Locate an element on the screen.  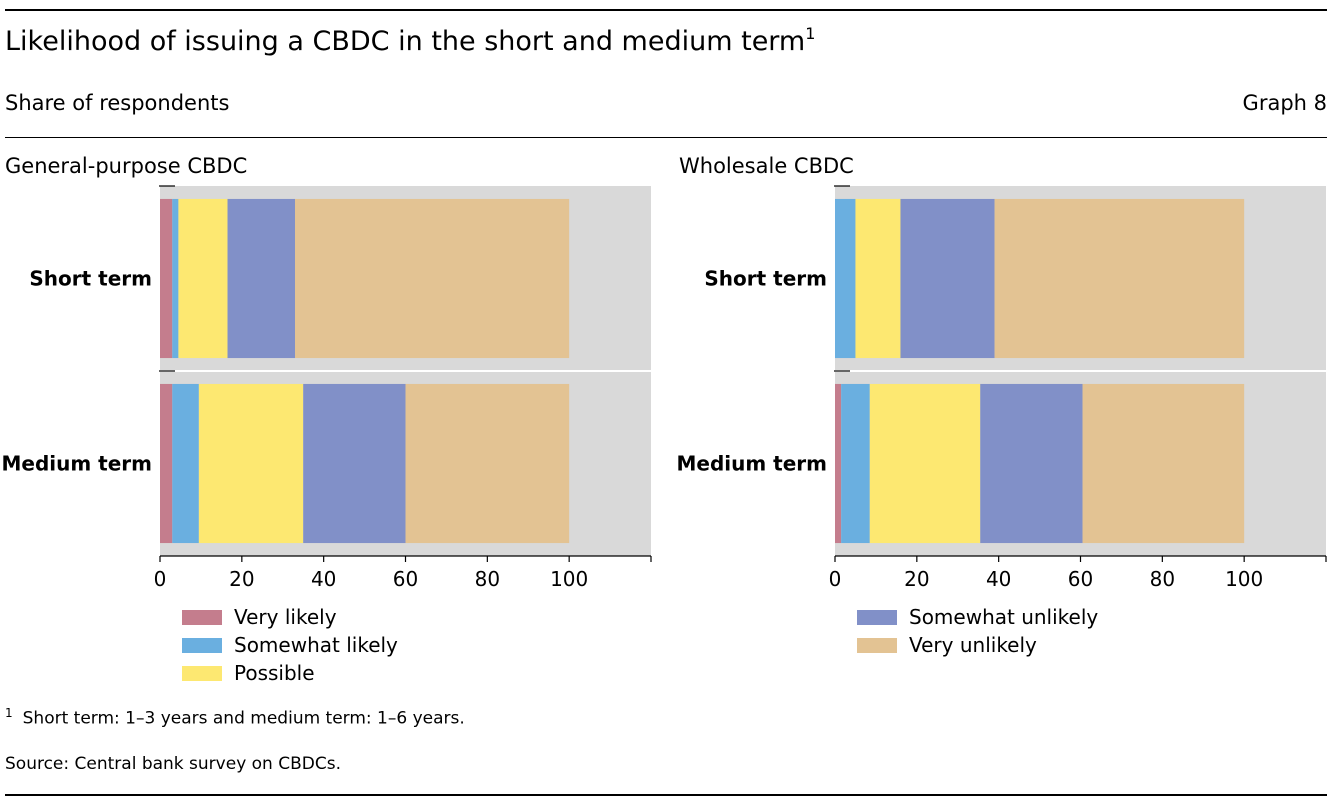
legend-label-somewhat-unlikely: Somewhat unlikely is located at coordinates (1004, 617).